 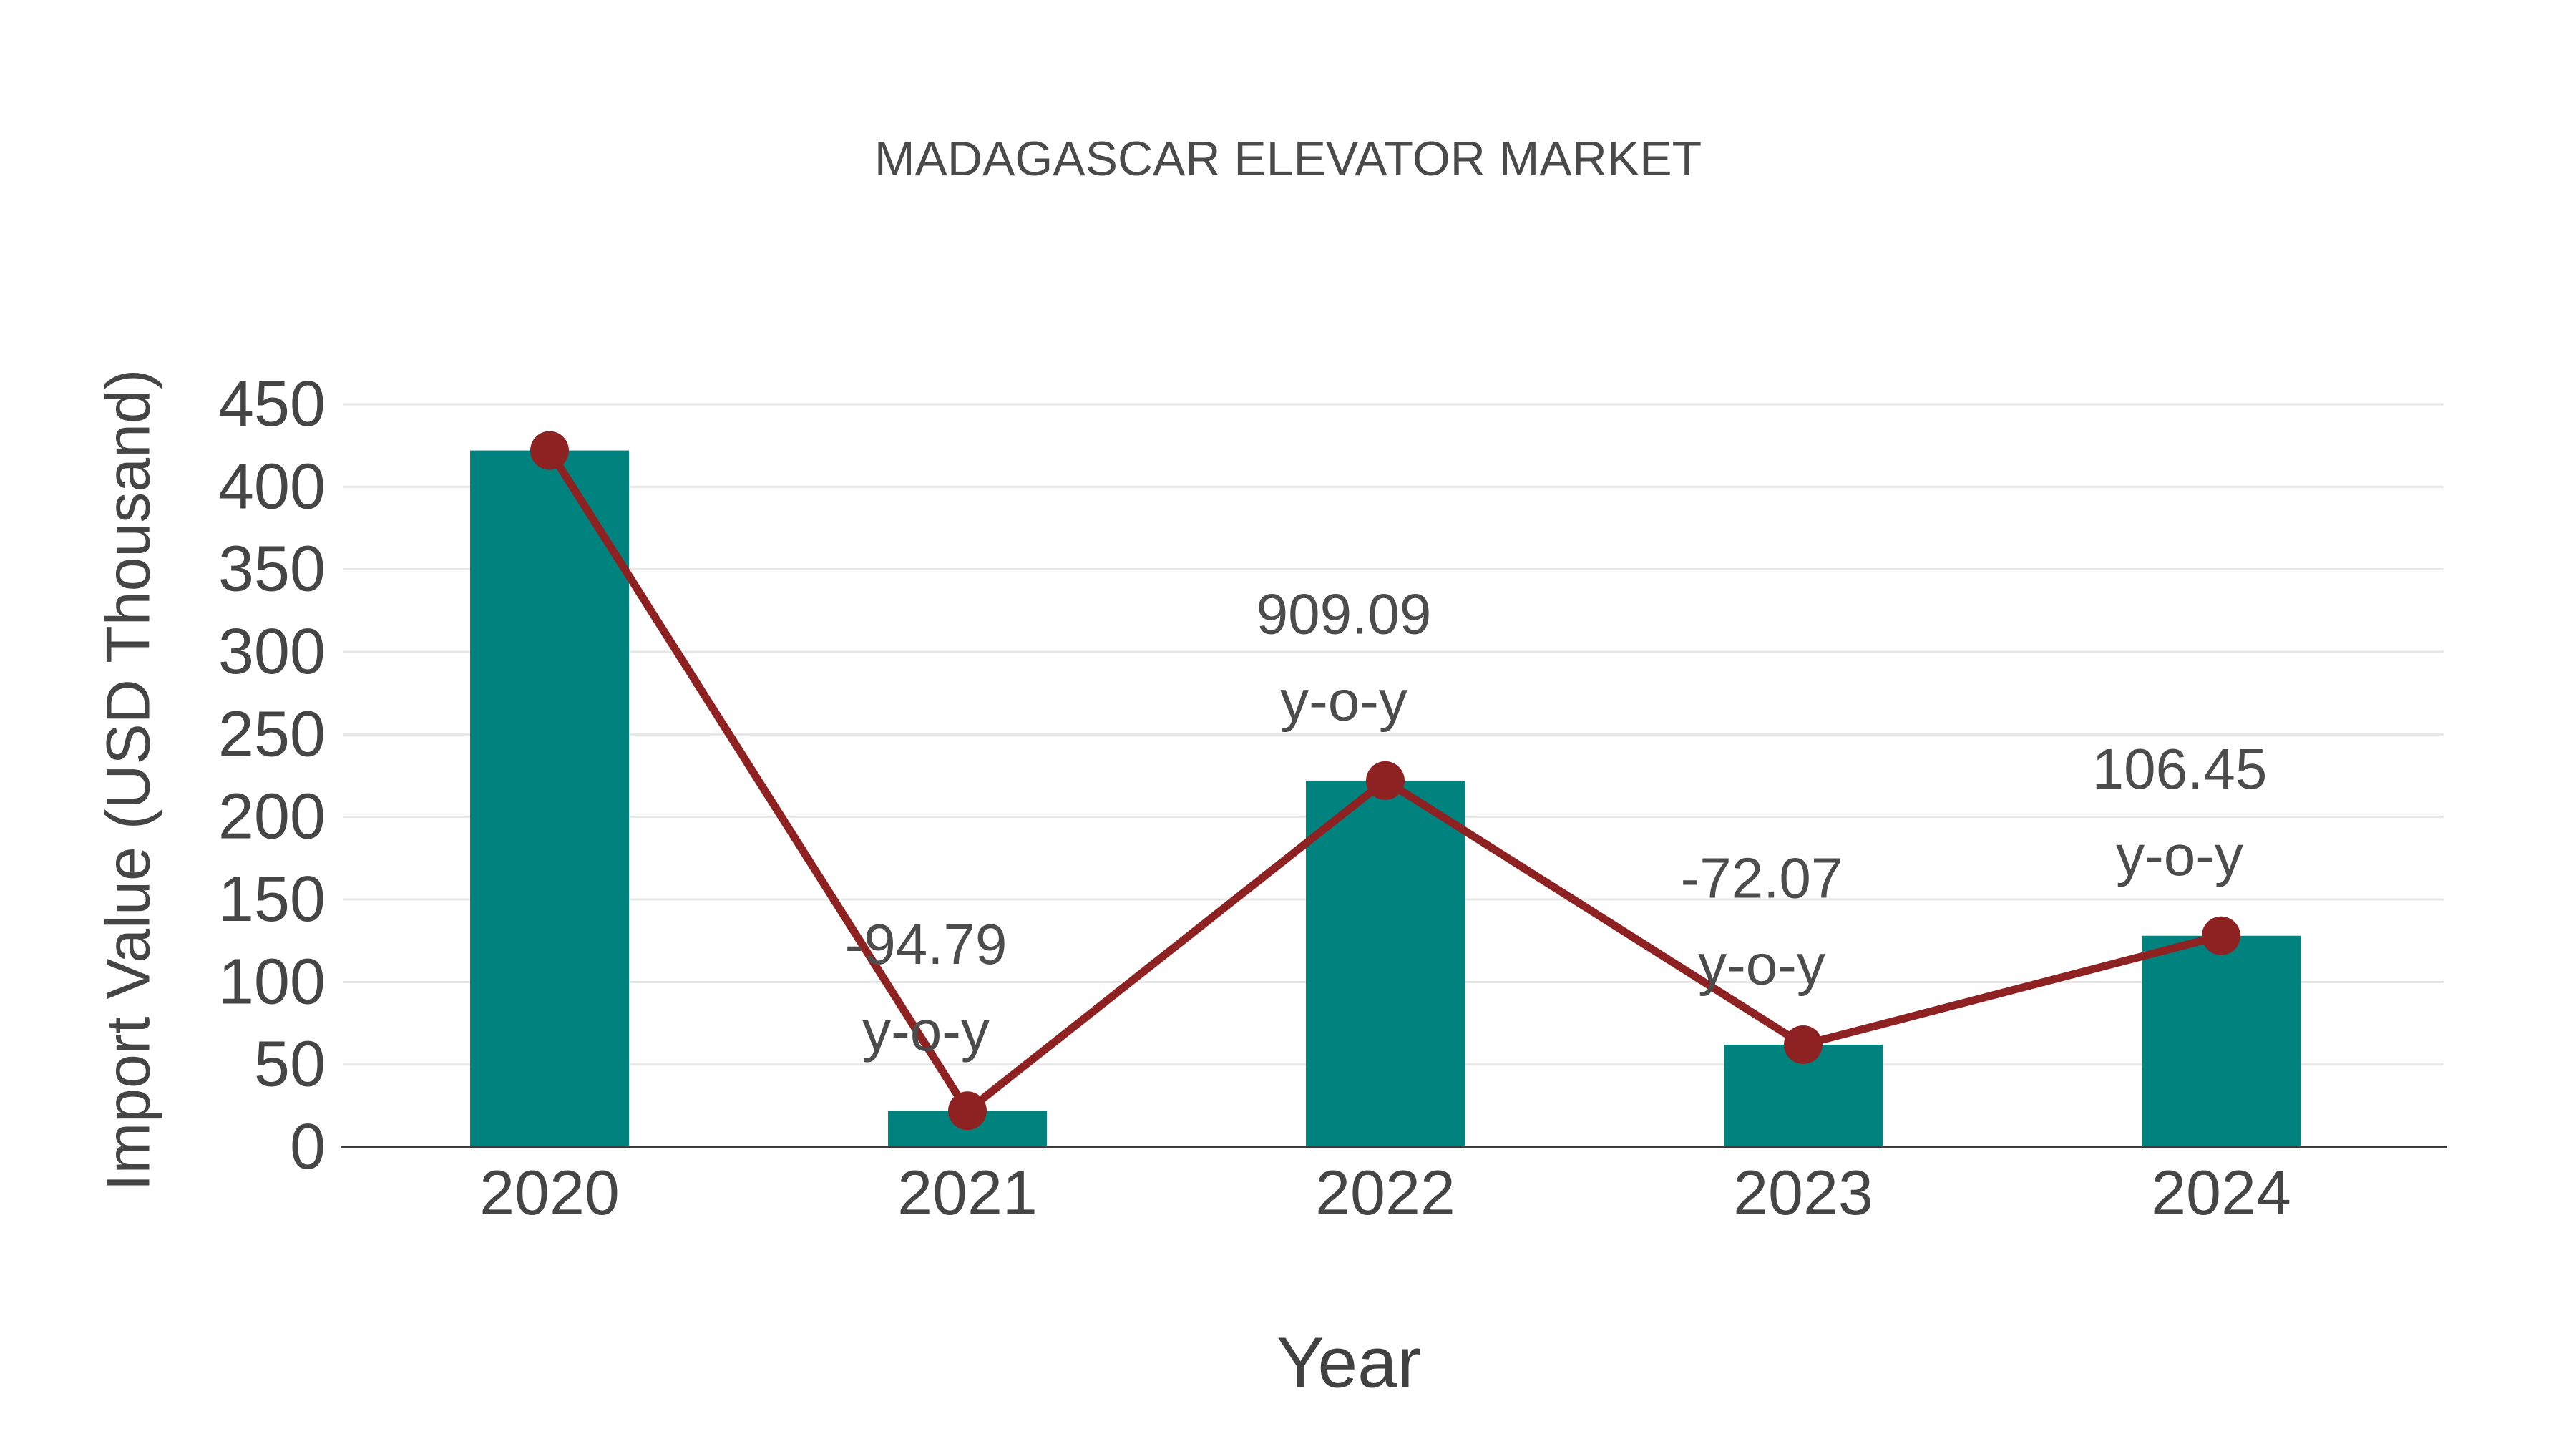 I want to click on y-tick-450: 450, so click(x=272, y=404).